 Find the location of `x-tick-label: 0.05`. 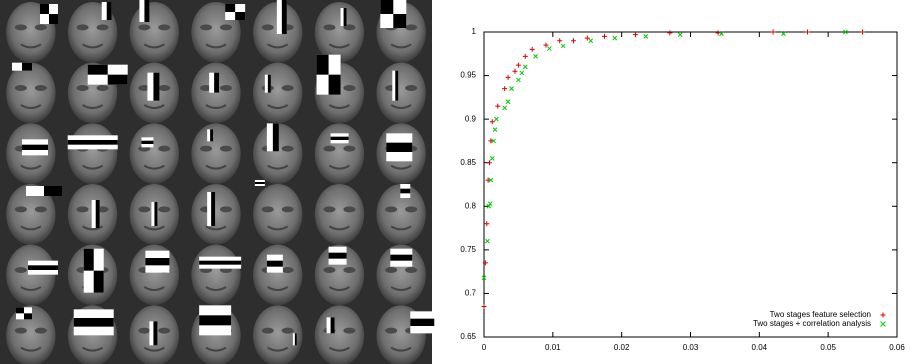

x-tick-label: 0.05 is located at coordinates (828, 347).